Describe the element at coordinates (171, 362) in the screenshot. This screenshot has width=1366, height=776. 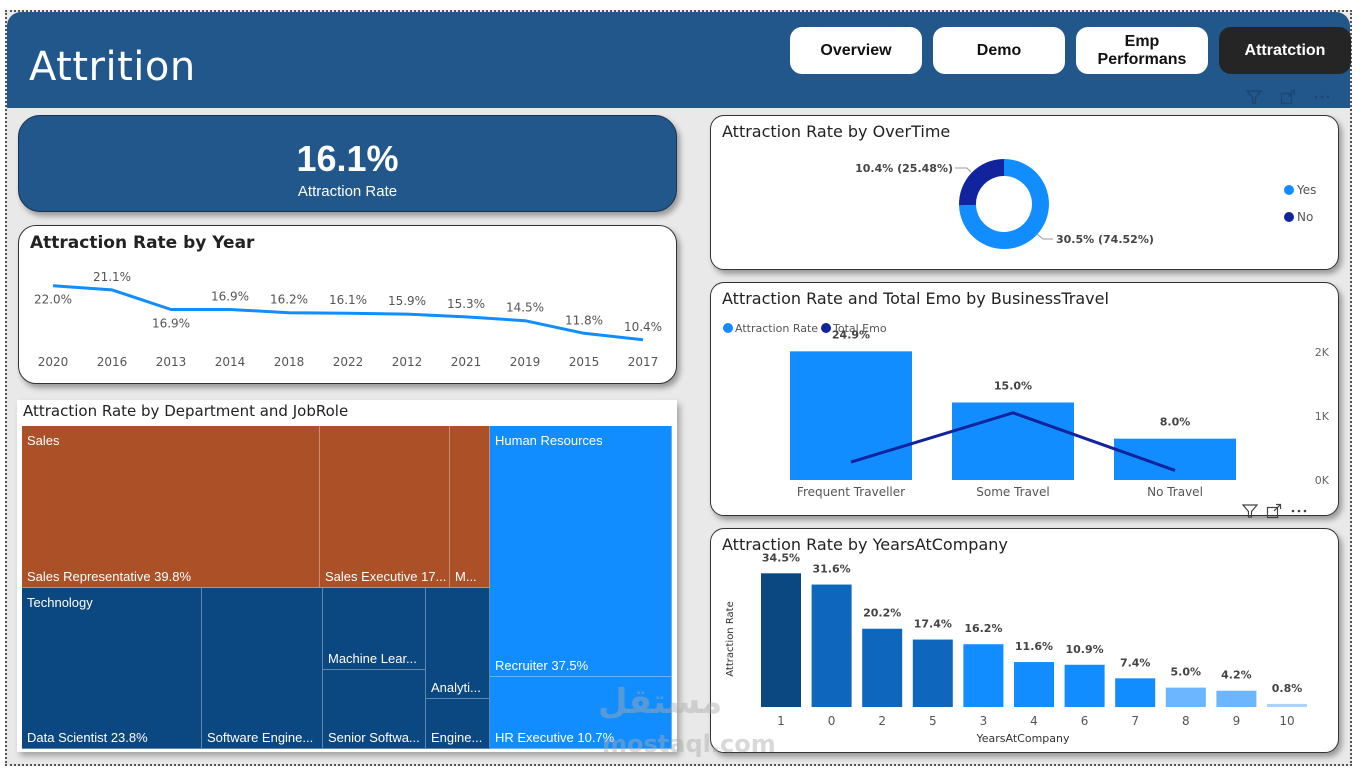
I see `x-tick-label: 2013` at that location.